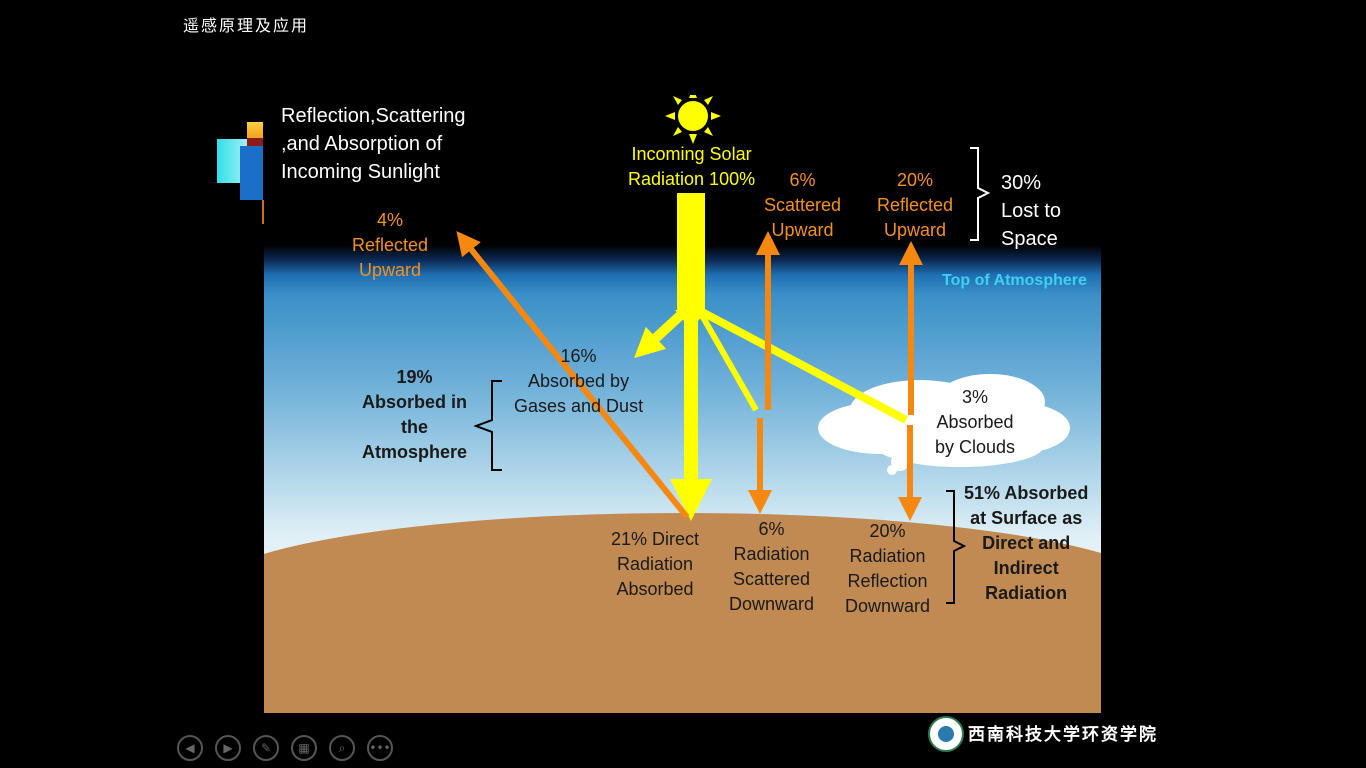 This screenshot has height=768, width=1366. Describe the element at coordinates (660, 333) in the screenshot. I see `gas-absorption-arrow` at that location.